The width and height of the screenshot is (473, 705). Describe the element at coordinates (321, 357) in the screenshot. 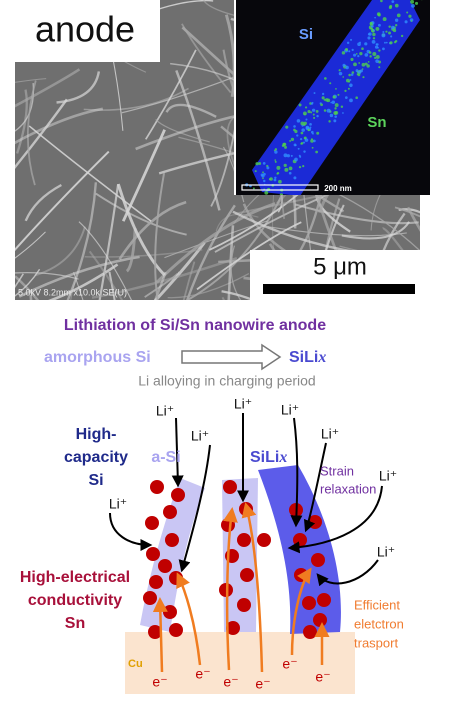

I see `product-var: x` at that location.